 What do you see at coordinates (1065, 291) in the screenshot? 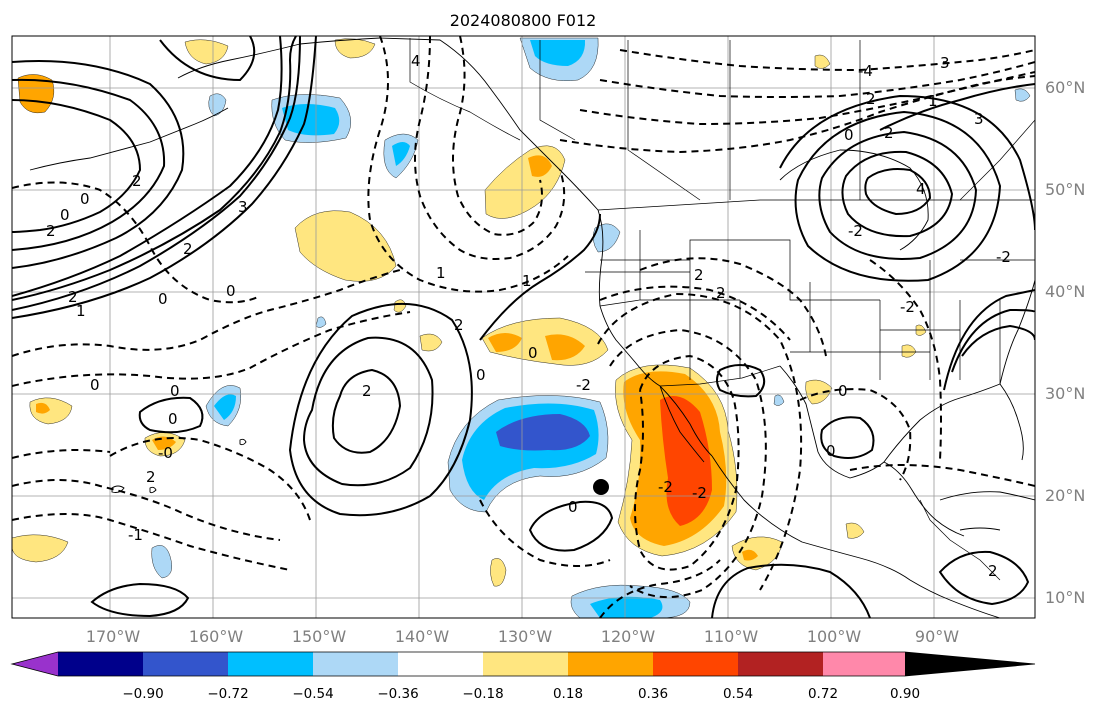
I see `lat-label: 40°N` at bounding box center [1065, 291].